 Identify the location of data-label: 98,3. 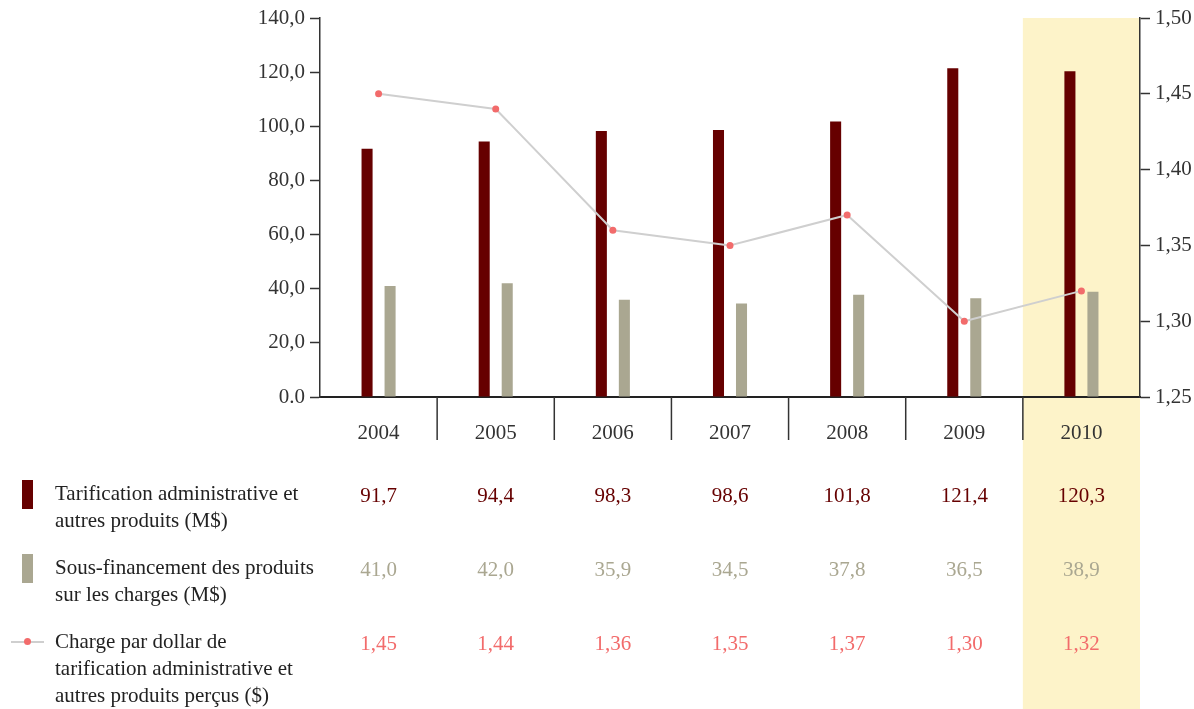
(613, 494).